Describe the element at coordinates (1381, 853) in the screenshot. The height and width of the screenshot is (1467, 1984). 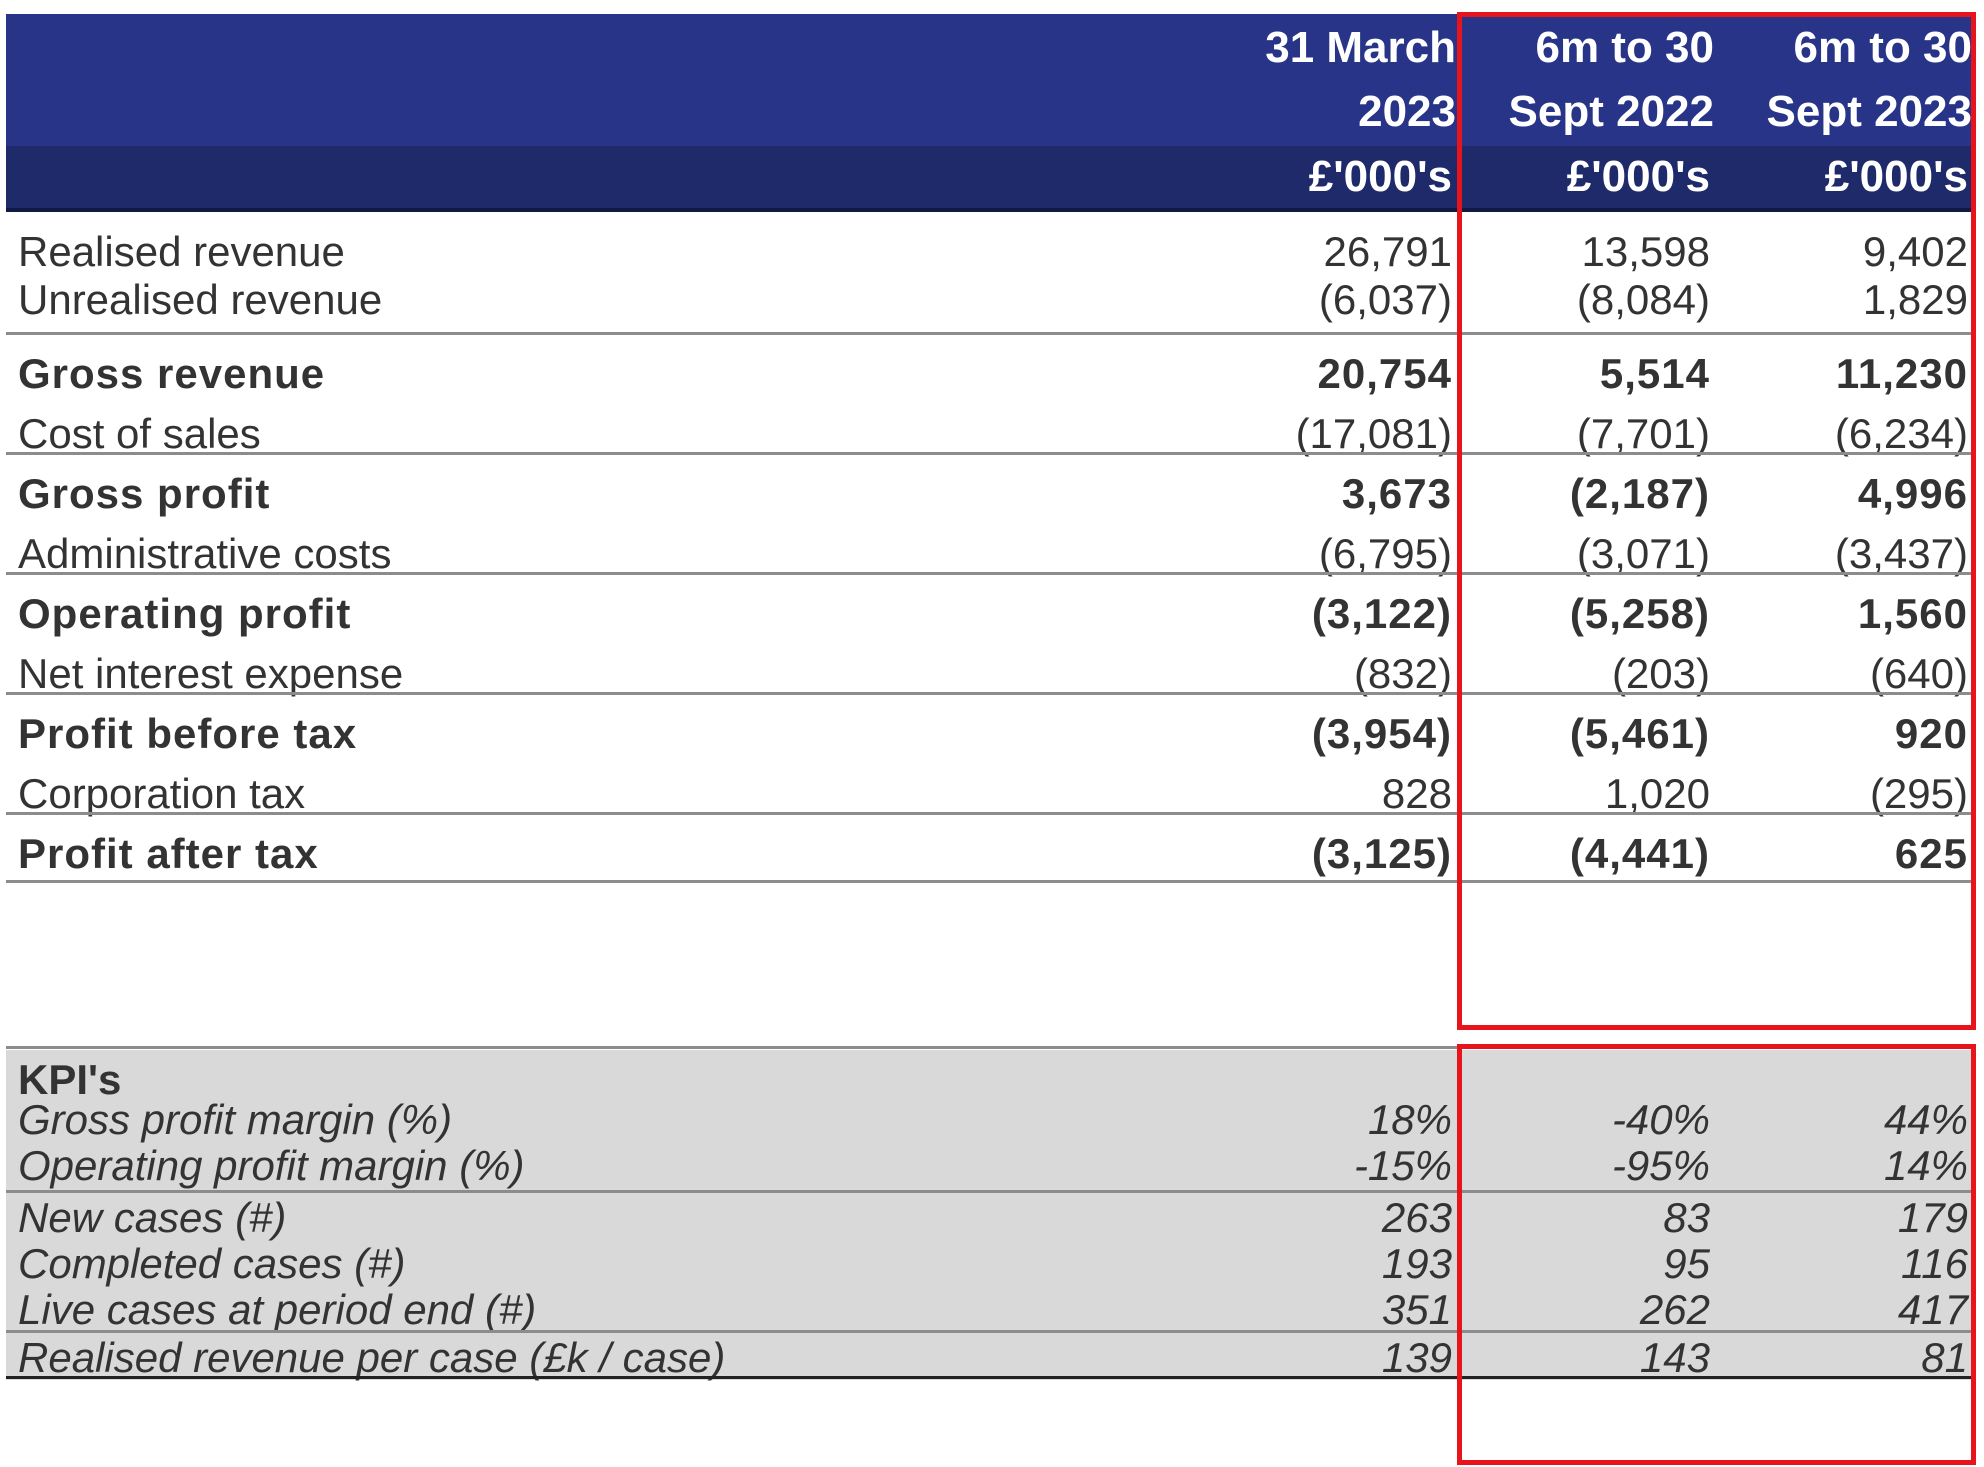
I see `row-value: (3,125)` at that location.